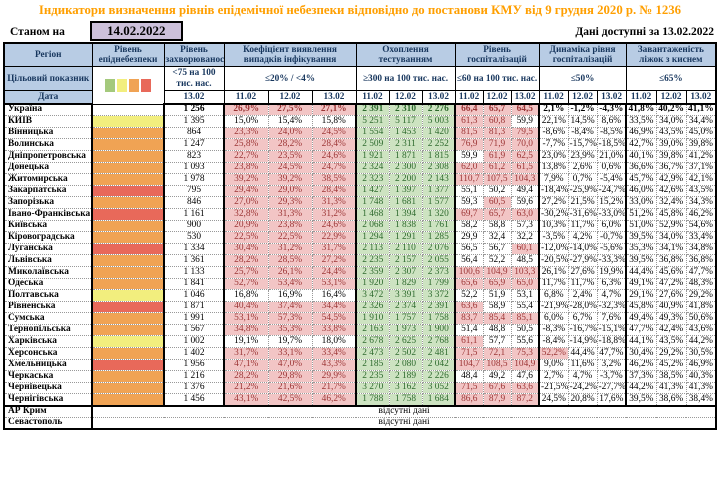  Describe the element at coordinates (48, 179) in the screenshot. I see `region-name: Житомирська` at that location.